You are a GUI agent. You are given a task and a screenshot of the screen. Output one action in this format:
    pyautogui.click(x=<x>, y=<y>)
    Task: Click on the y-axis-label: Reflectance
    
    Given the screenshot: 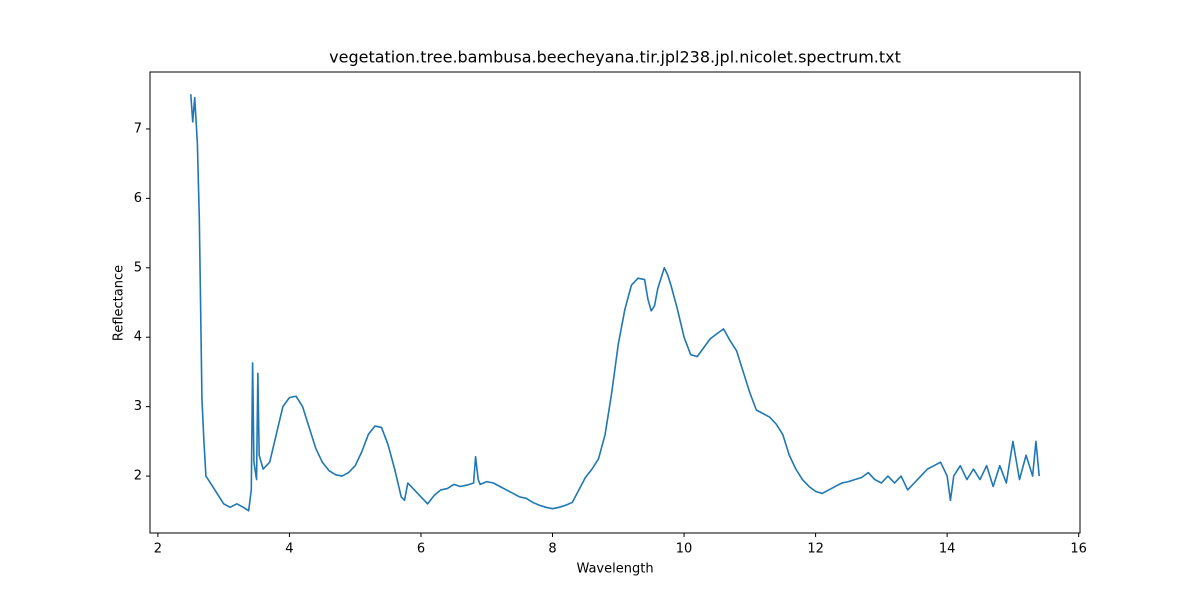 What is the action you would take?
    pyautogui.click(x=119, y=303)
    